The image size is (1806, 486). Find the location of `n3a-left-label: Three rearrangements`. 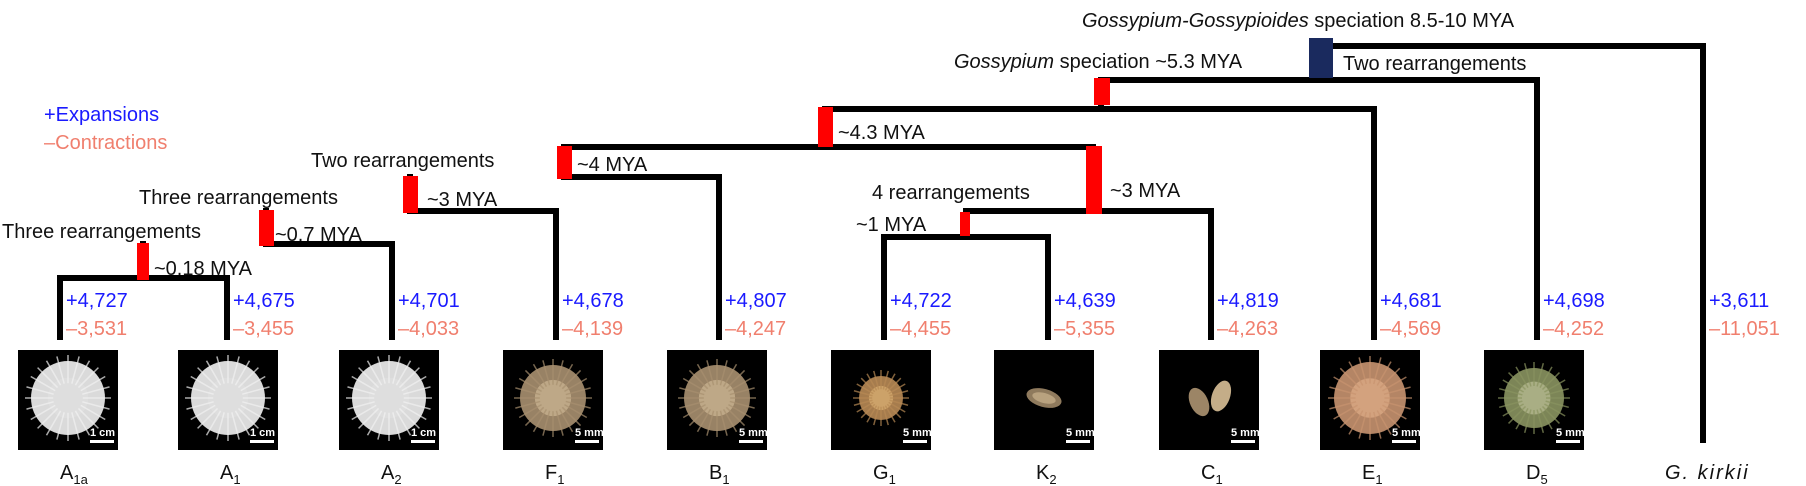

n3a-left-label: Three rearrangements is located at coordinates (238, 198).